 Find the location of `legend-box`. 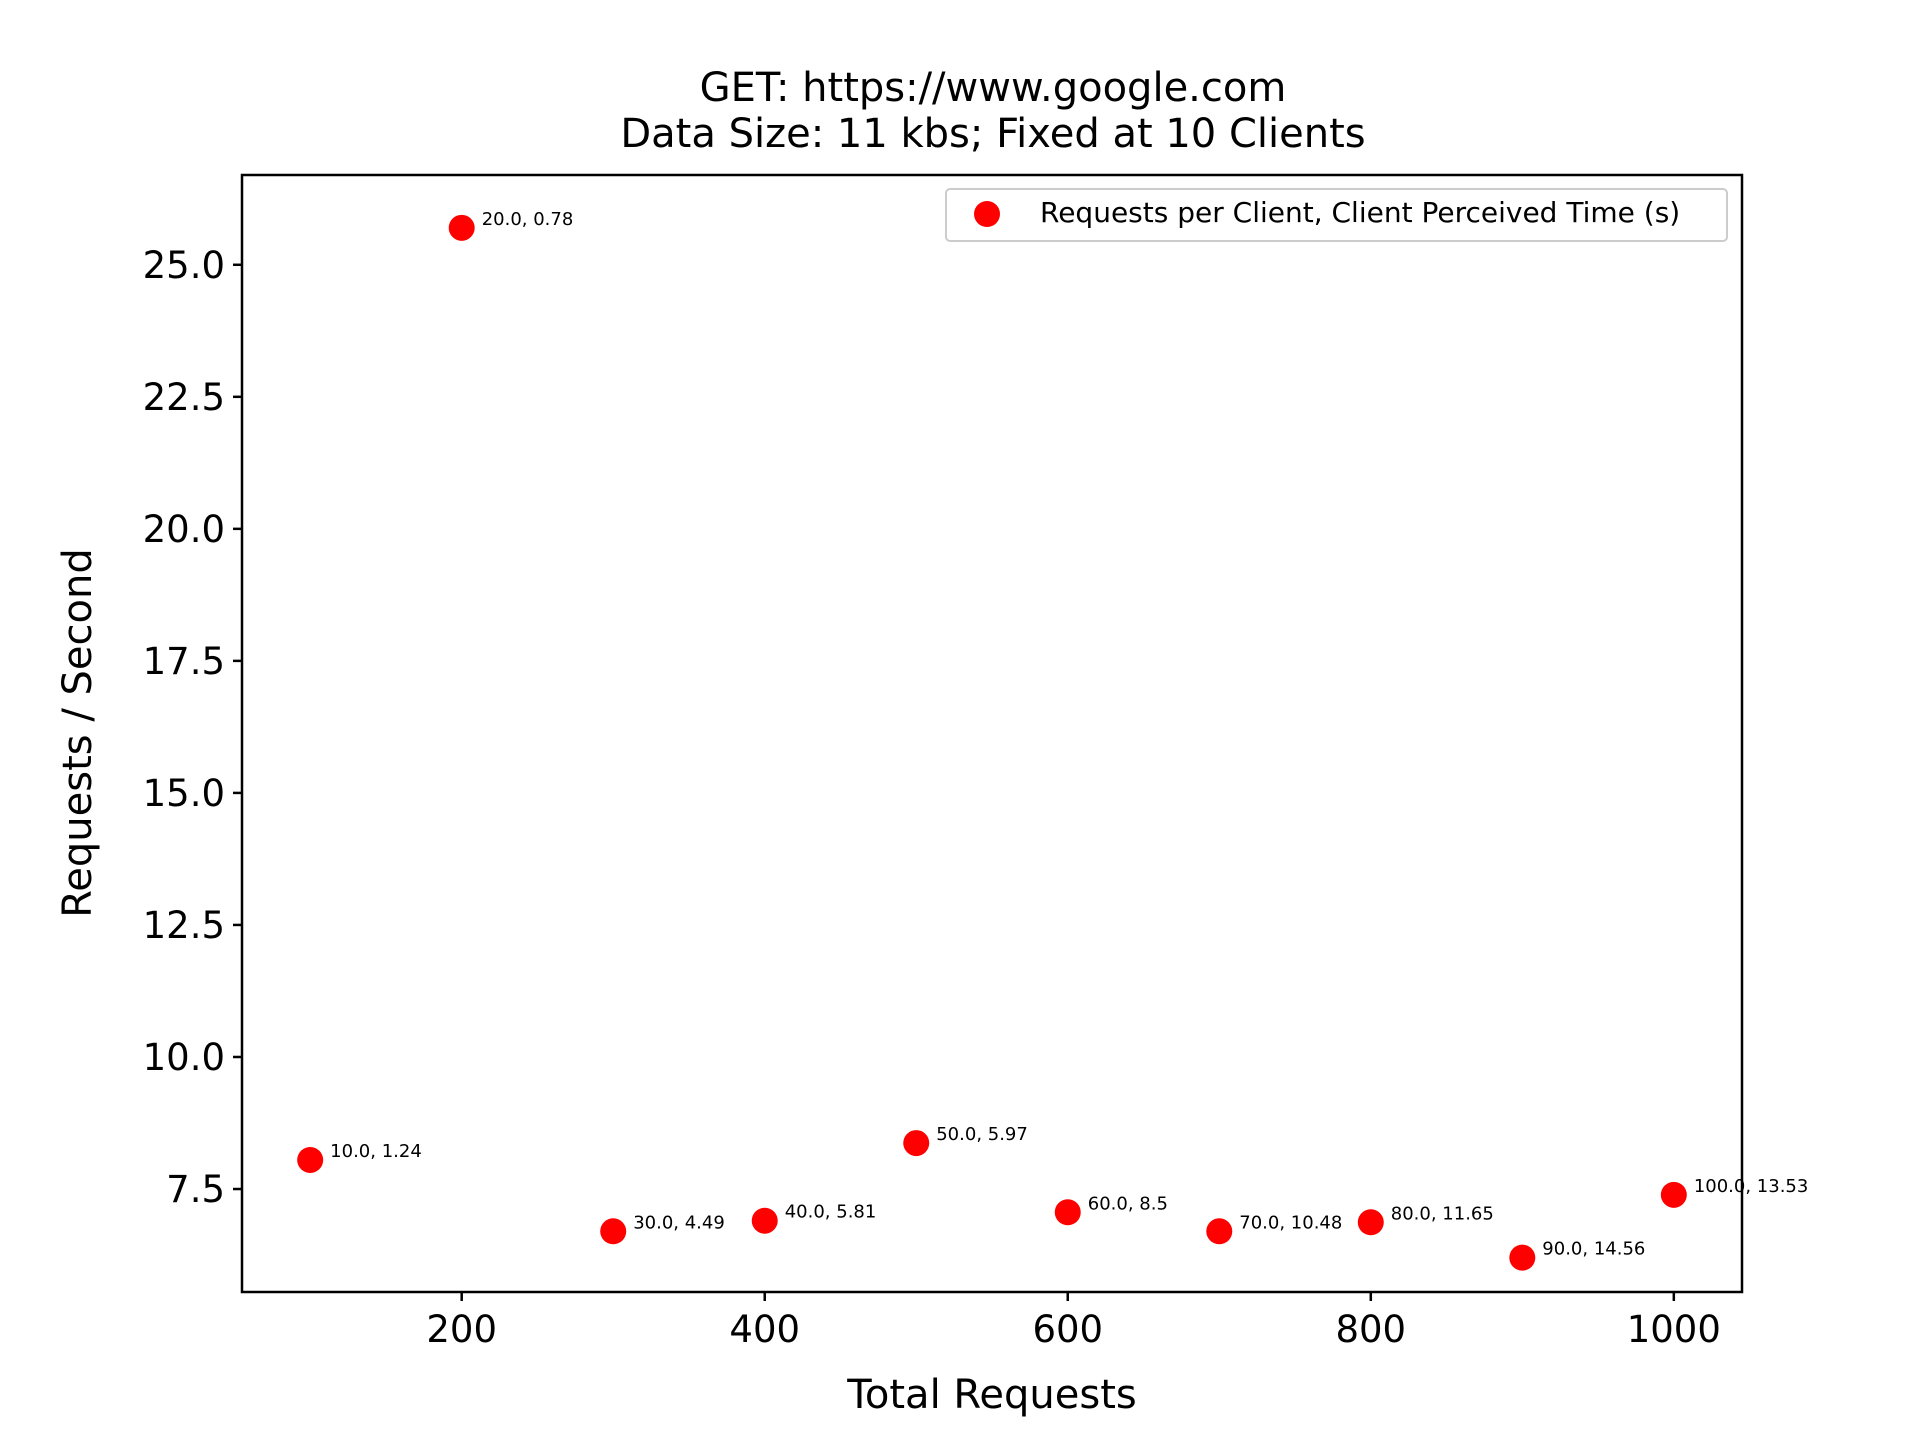

legend-box is located at coordinates (1336, 215).